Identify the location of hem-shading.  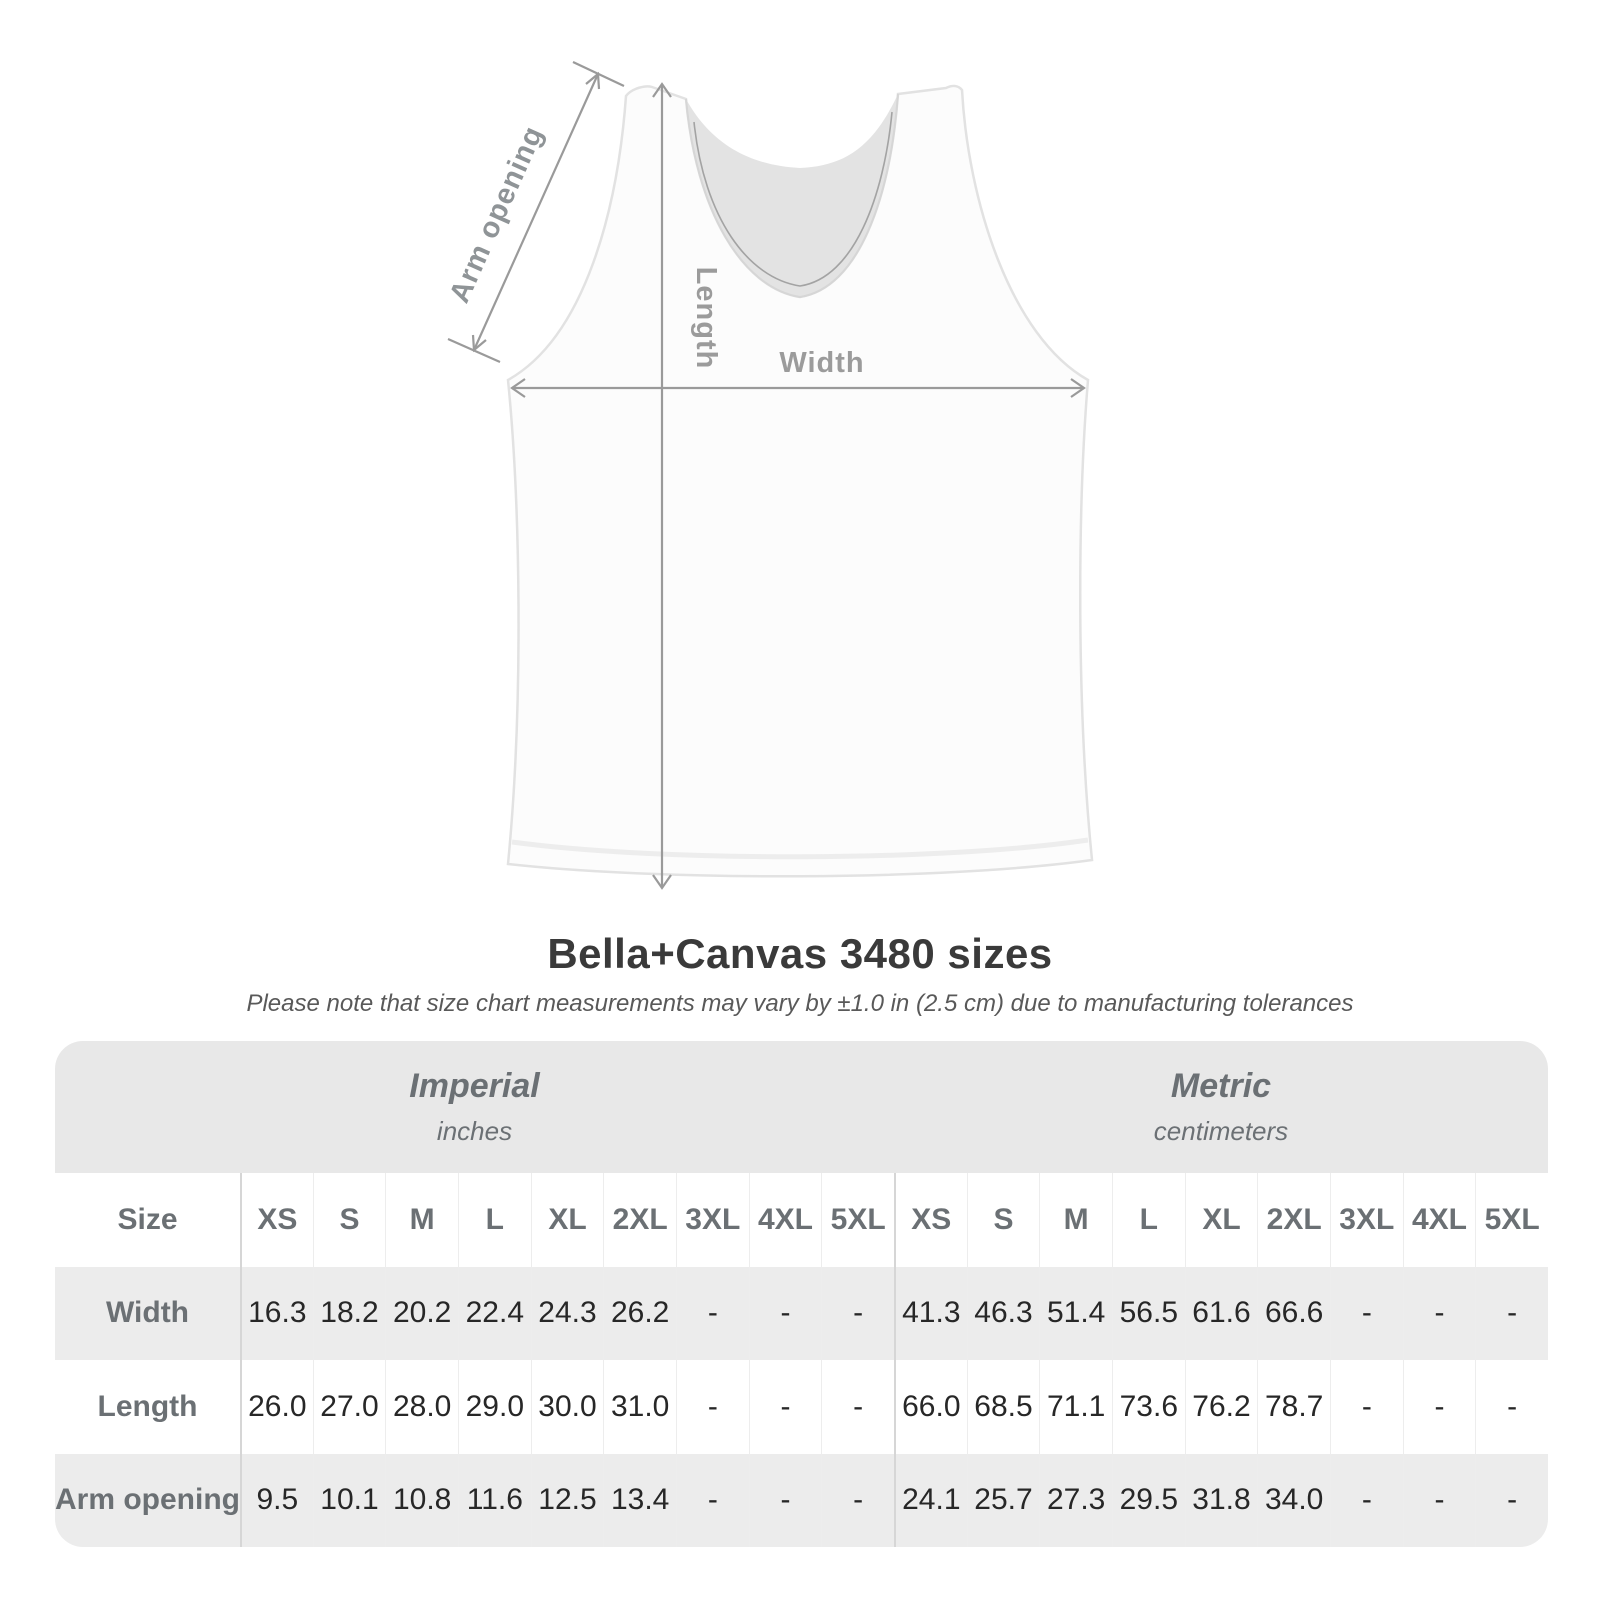
(800, 848).